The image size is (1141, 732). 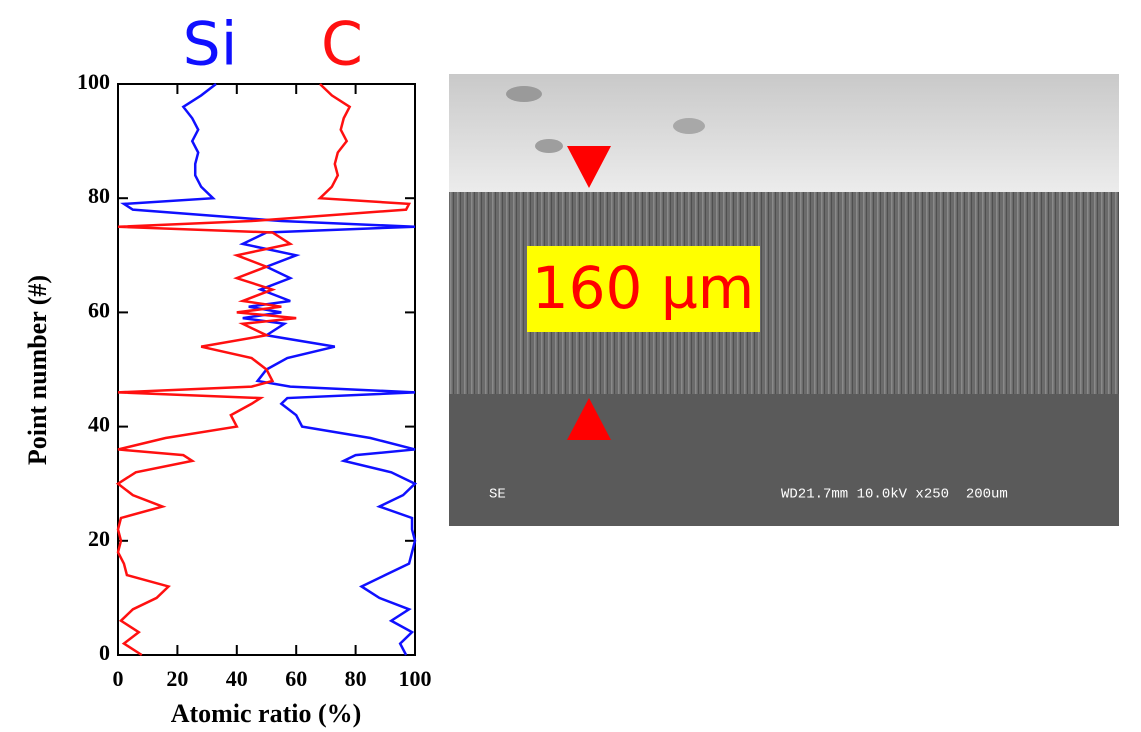 I want to click on label-box, so click(x=643, y=289).